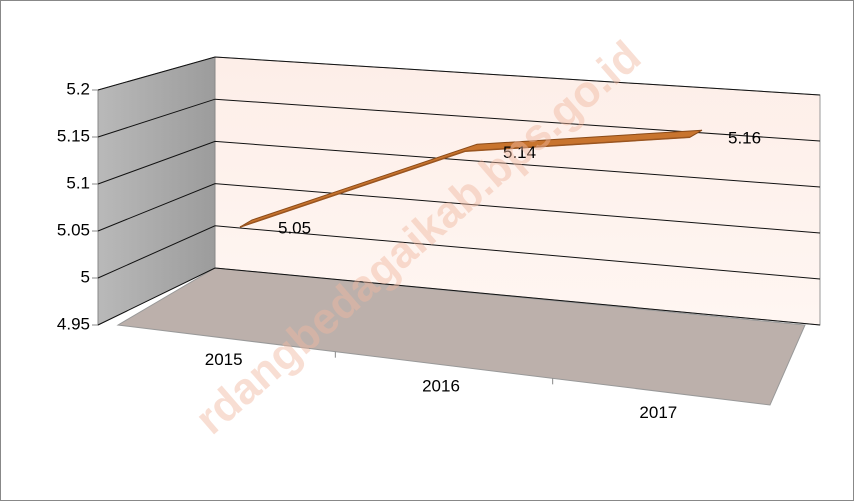 The height and width of the screenshot is (501, 854). Describe the element at coordinates (73, 135) in the screenshot. I see `y-tick-label: 5.15` at that location.